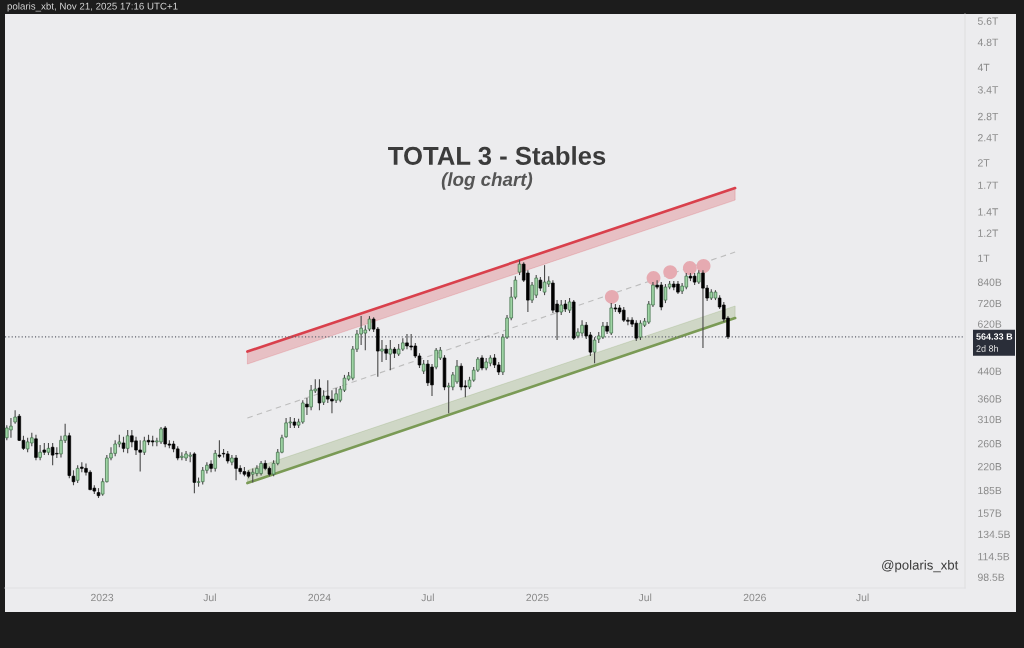 The width and height of the screenshot is (1024, 648). Describe the element at coordinates (989, 282) in the screenshot. I see `y-tick-label: 840B` at that location.